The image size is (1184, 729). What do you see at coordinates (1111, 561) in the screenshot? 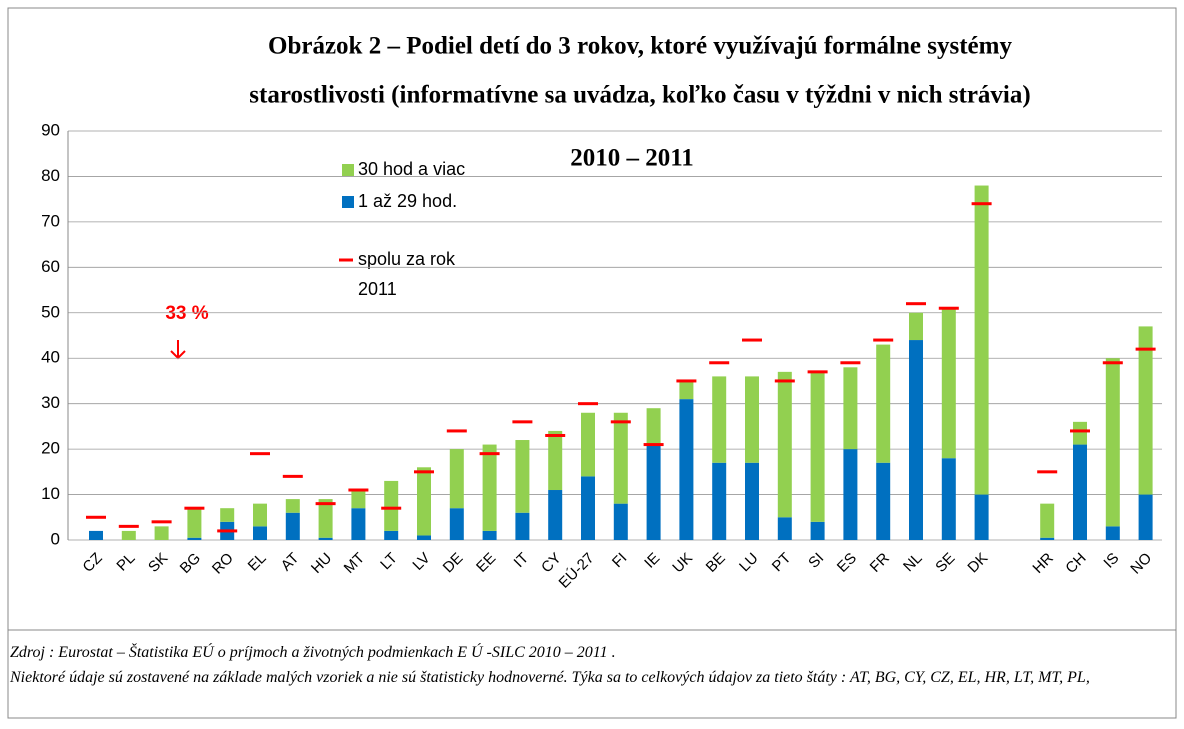
I see `x-tick-label: IS` at bounding box center [1111, 561].